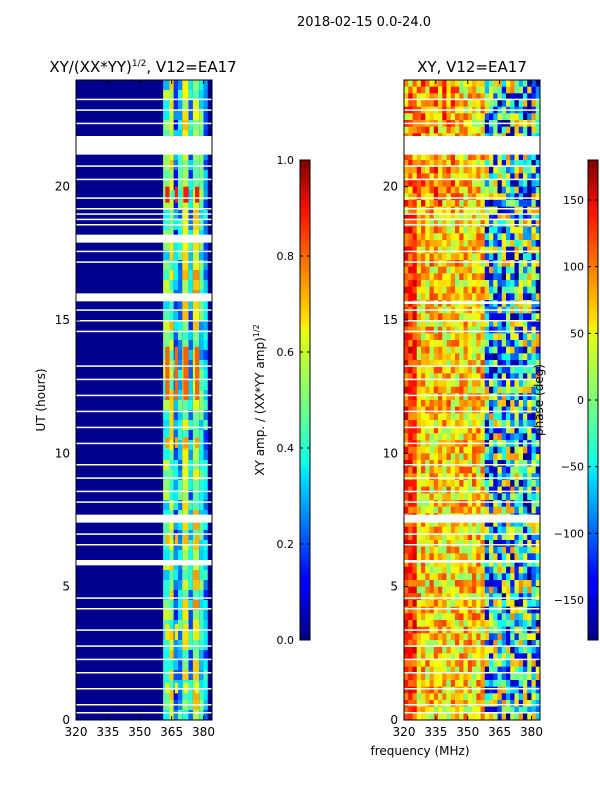 The width and height of the screenshot is (600, 804). Describe the element at coordinates (66, 587) in the screenshot. I see `amplitude-y-tick-label: 5` at that location.